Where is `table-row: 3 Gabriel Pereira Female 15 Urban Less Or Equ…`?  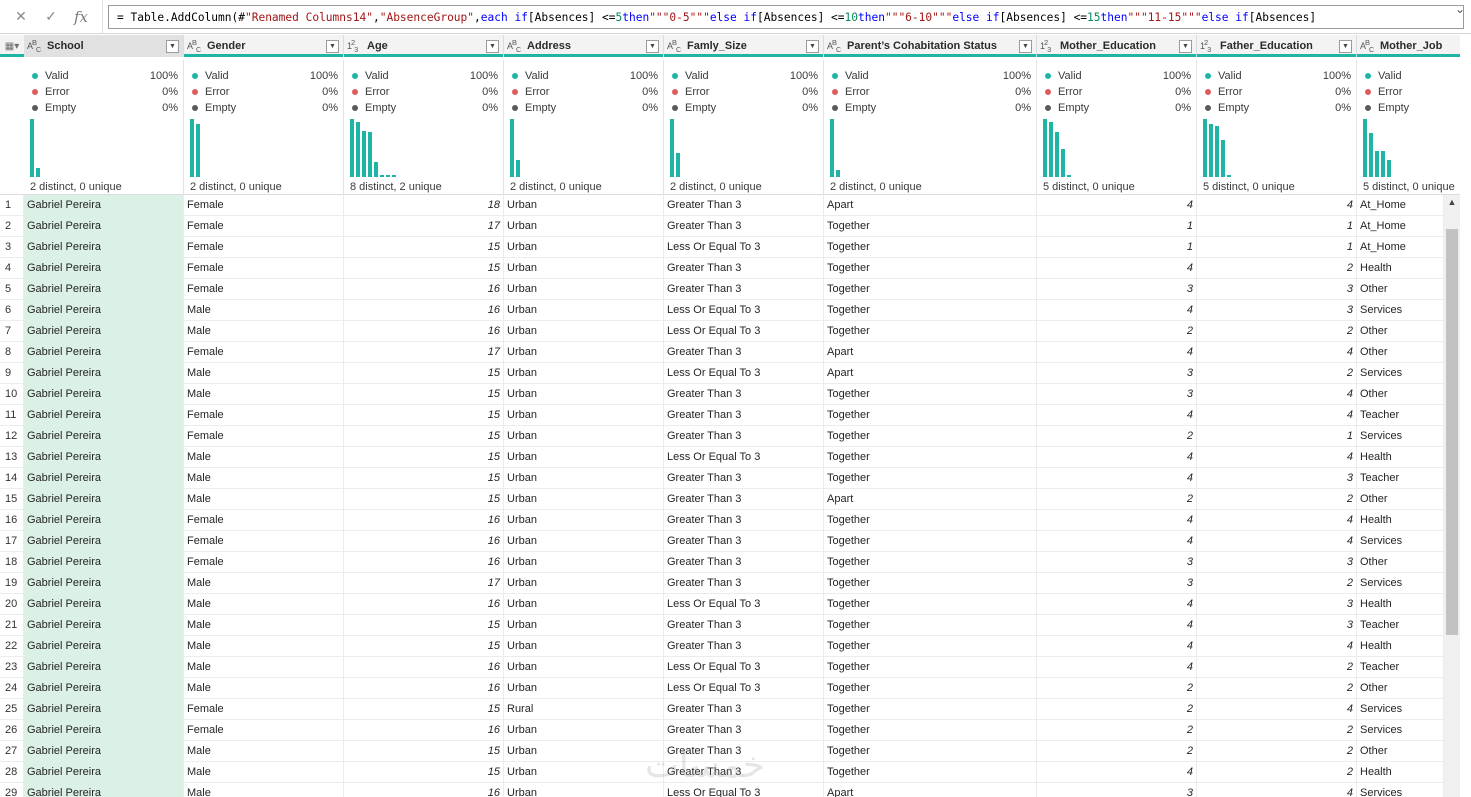 table-row: 3 Gabriel Pereira Female 15 Urban Less Or Equ… is located at coordinates (722, 247).